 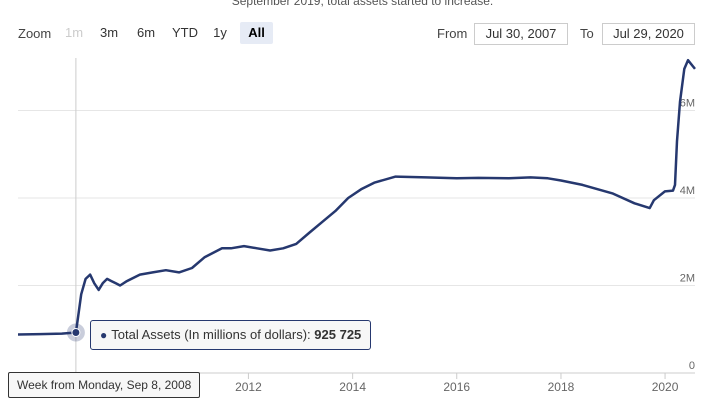 I want to click on x-tick-label-2018: 2018, so click(x=561, y=387).